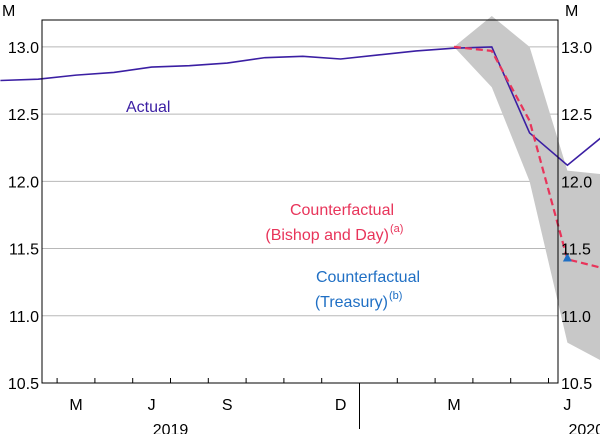 The height and width of the screenshot is (434, 600). I want to click on y-tick-label-left: 12.0, so click(23, 182).